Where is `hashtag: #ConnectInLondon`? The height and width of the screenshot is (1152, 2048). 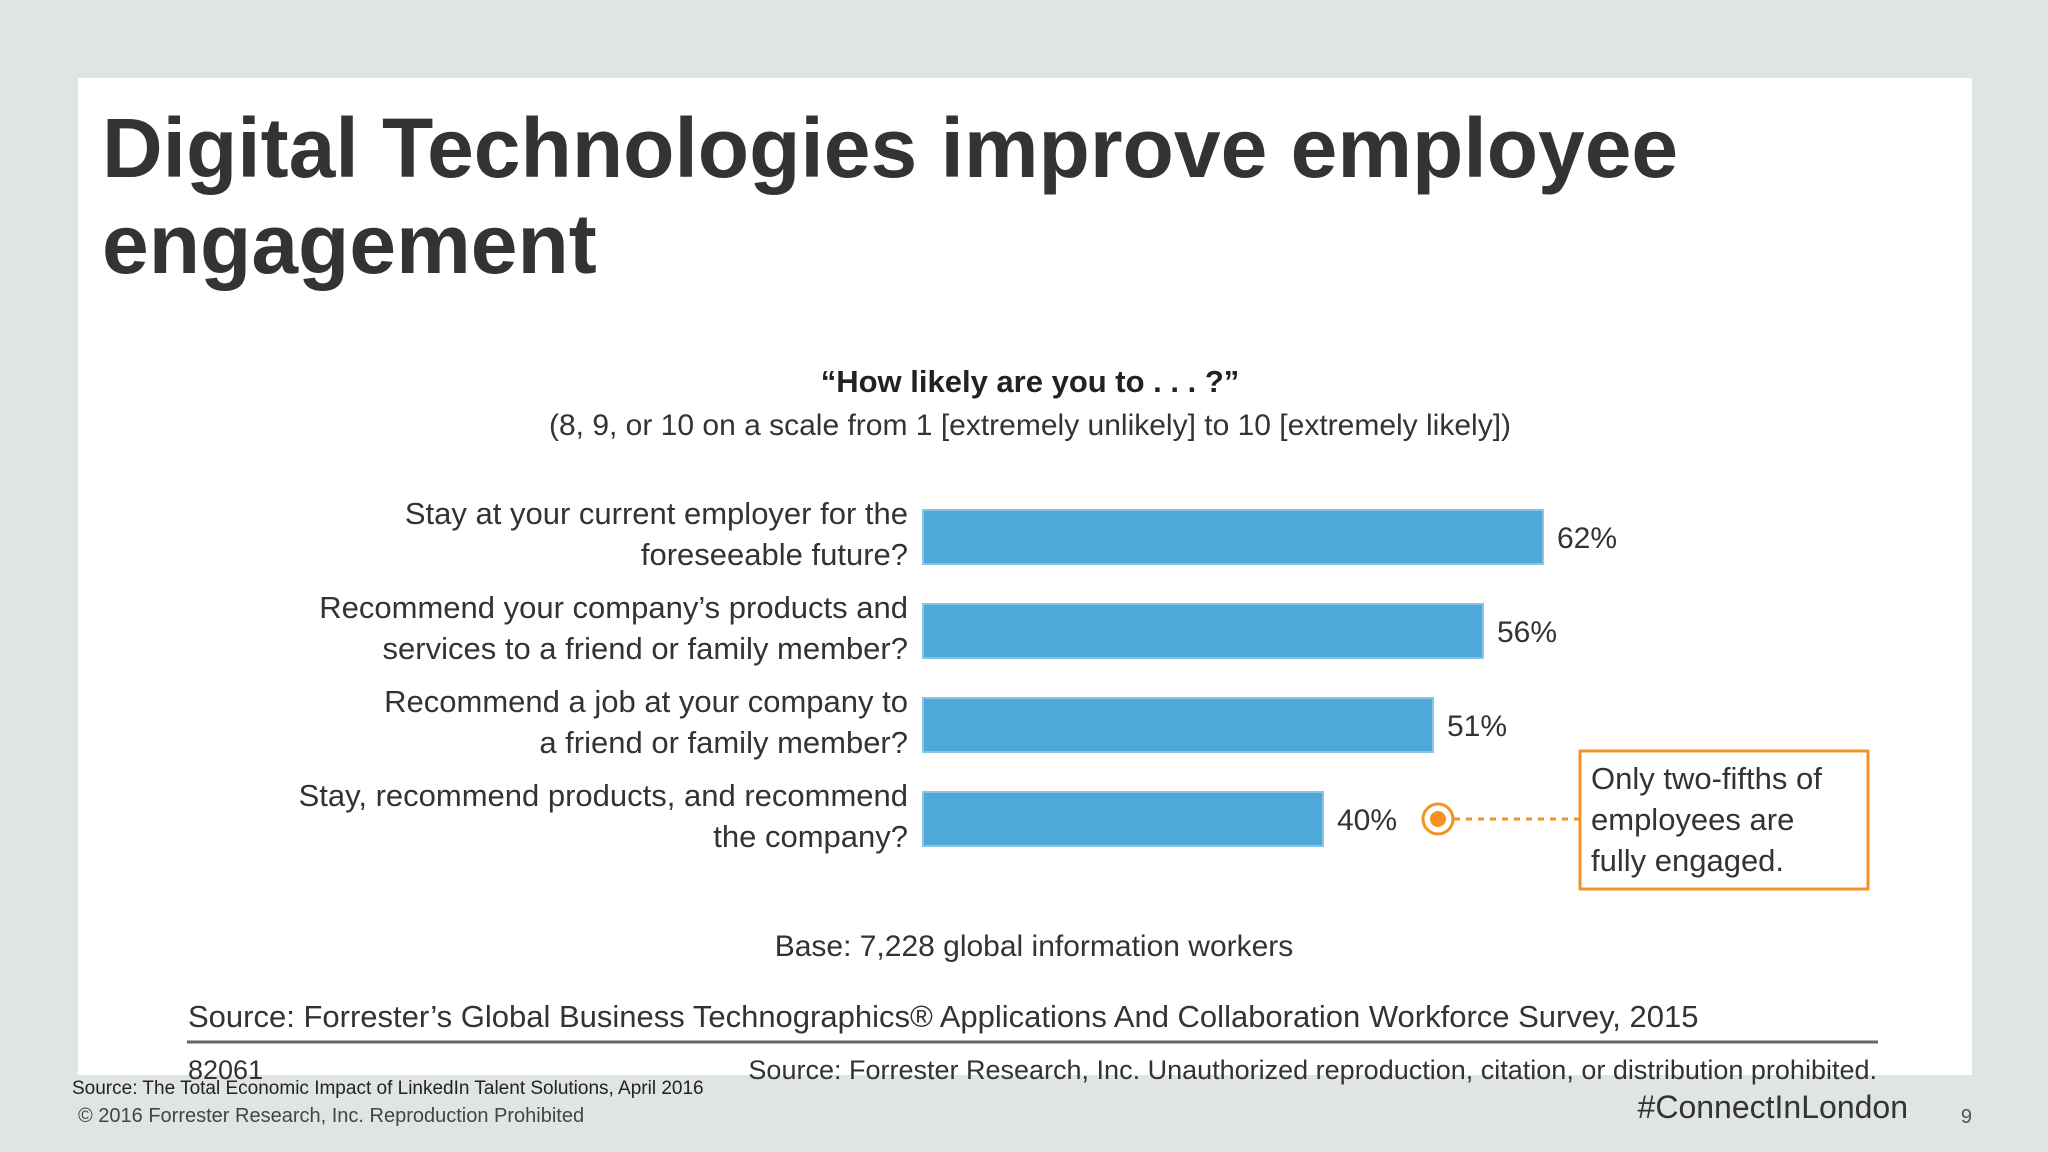
hashtag: #ConnectInLondon is located at coordinates (1772, 1107).